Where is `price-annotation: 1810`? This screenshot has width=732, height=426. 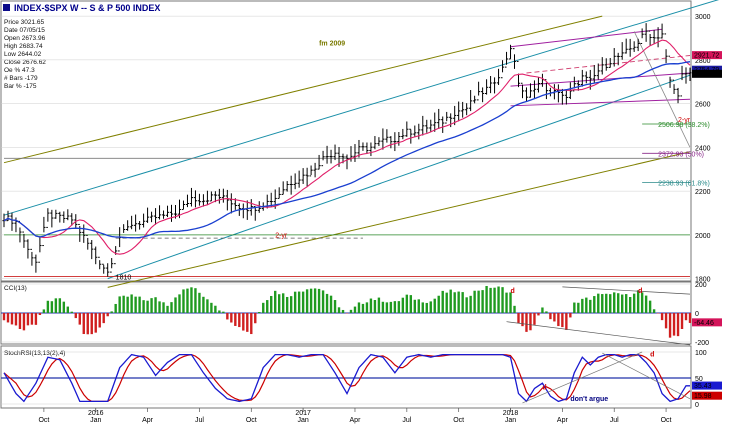 price-annotation: 1810 is located at coordinates (124, 277).